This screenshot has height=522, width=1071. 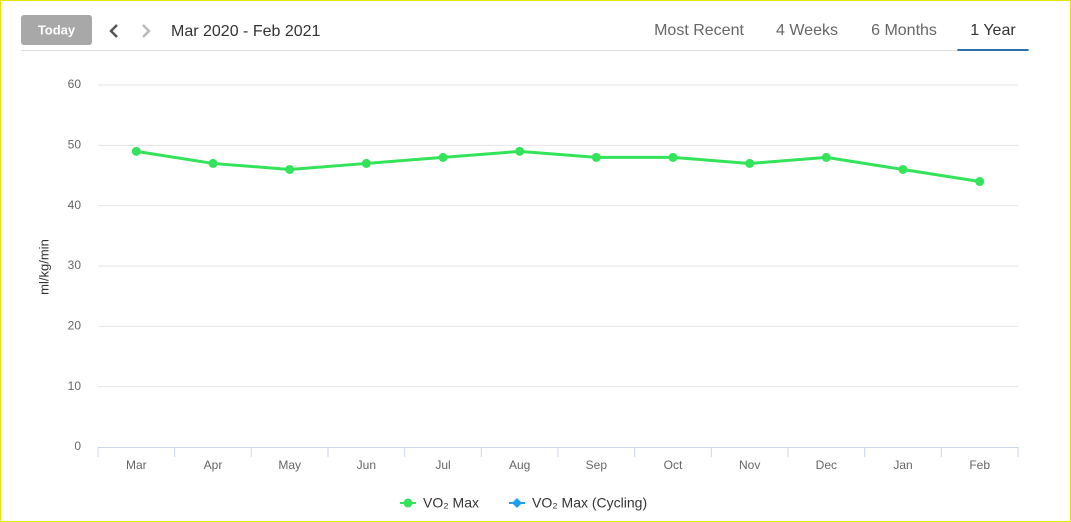 I want to click on next-arrow, so click(x=146, y=31).